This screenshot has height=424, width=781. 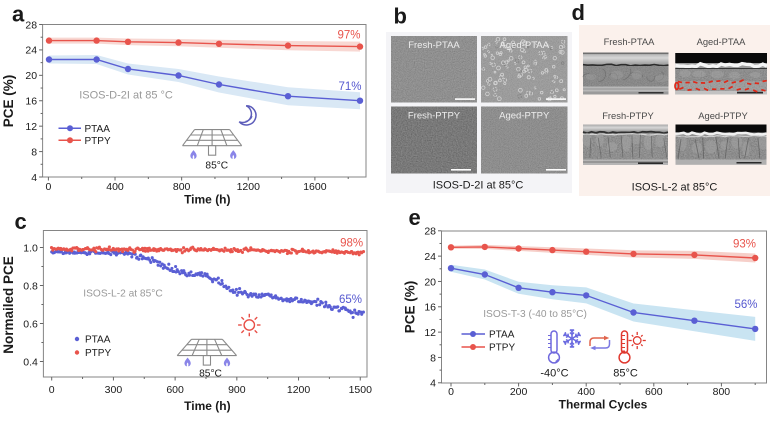 I want to click on svg-text: 1600, so click(x=315, y=187).